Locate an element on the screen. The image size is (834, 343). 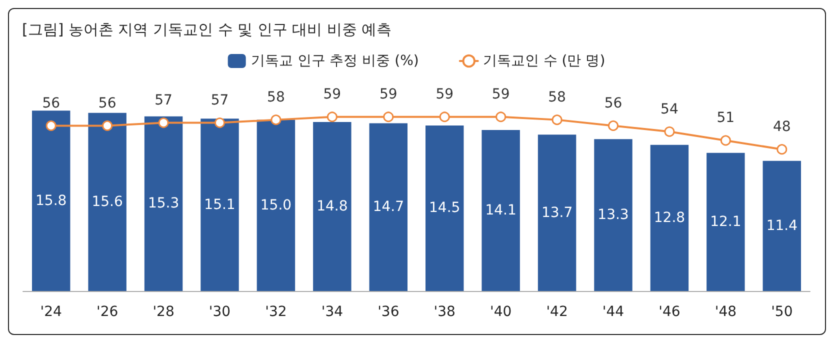
data-label: 15.1 is located at coordinates (220, 204).